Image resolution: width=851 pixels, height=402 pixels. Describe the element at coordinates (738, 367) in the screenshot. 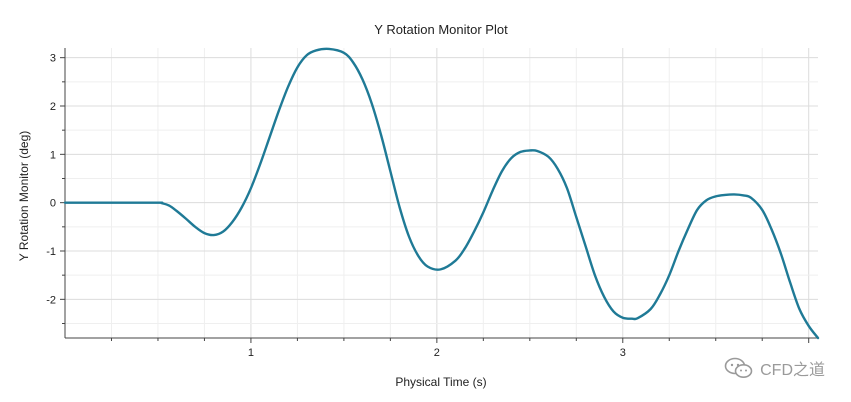

I see `wechat-icon` at that location.